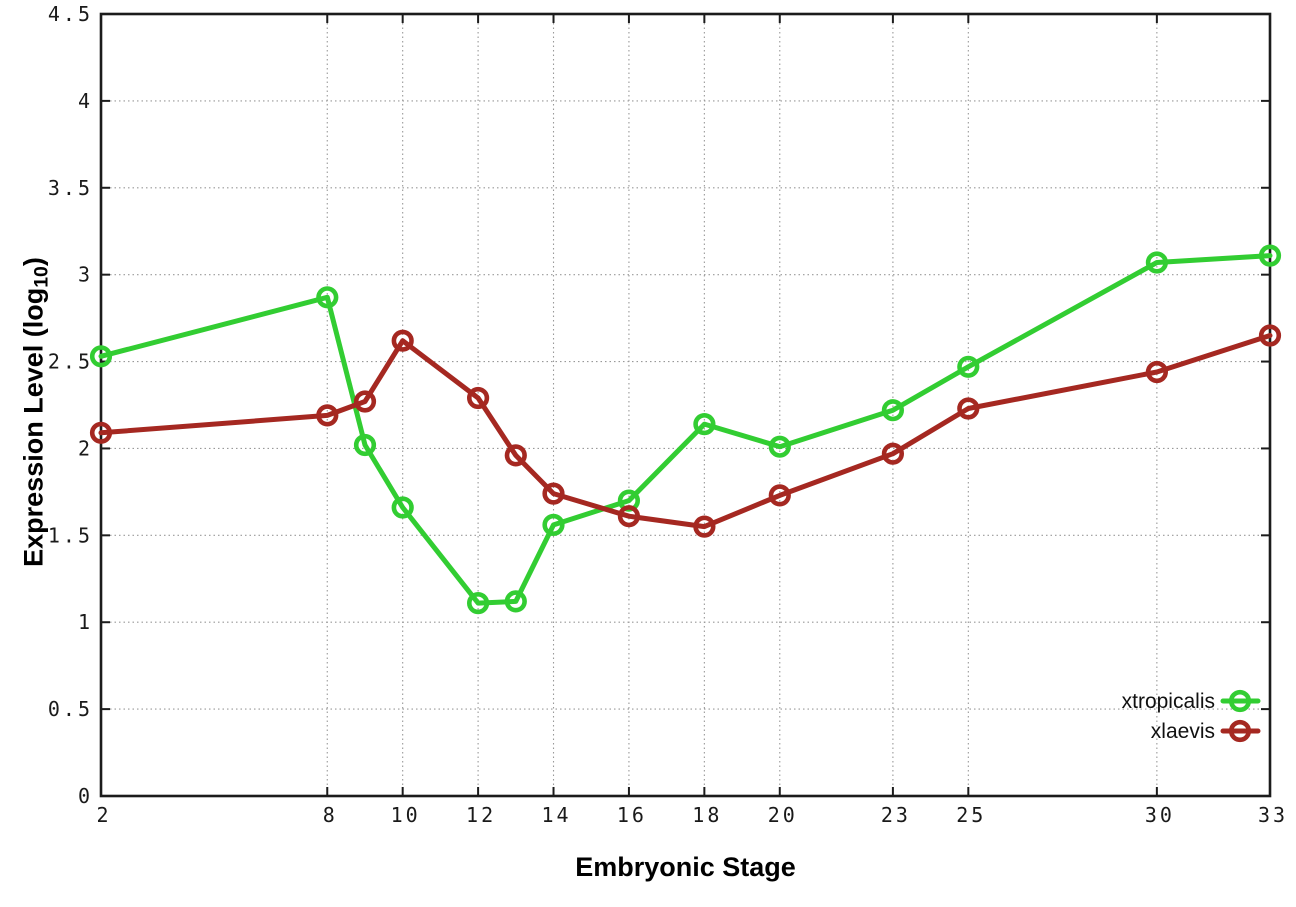 The image size is (1296, 907). What do you see at coordinates (41, 277) in the screenshot?
I see `y-axis-title-subscript: 10` at bounding box center [41, 277].